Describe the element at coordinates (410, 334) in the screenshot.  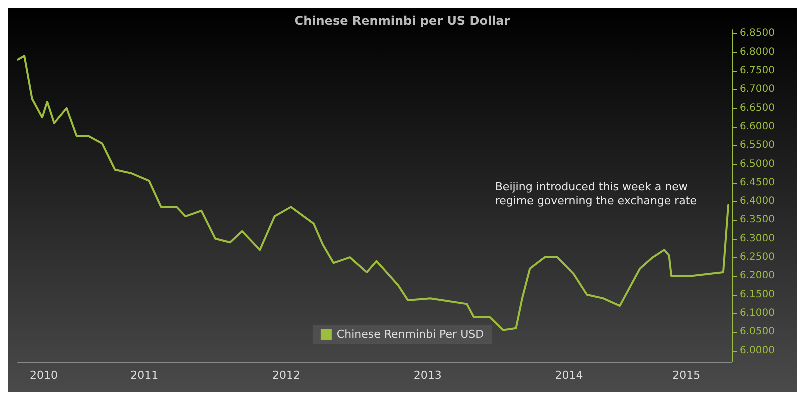
I see `legend-label: Chinese Renminbi Per USD` at that location.